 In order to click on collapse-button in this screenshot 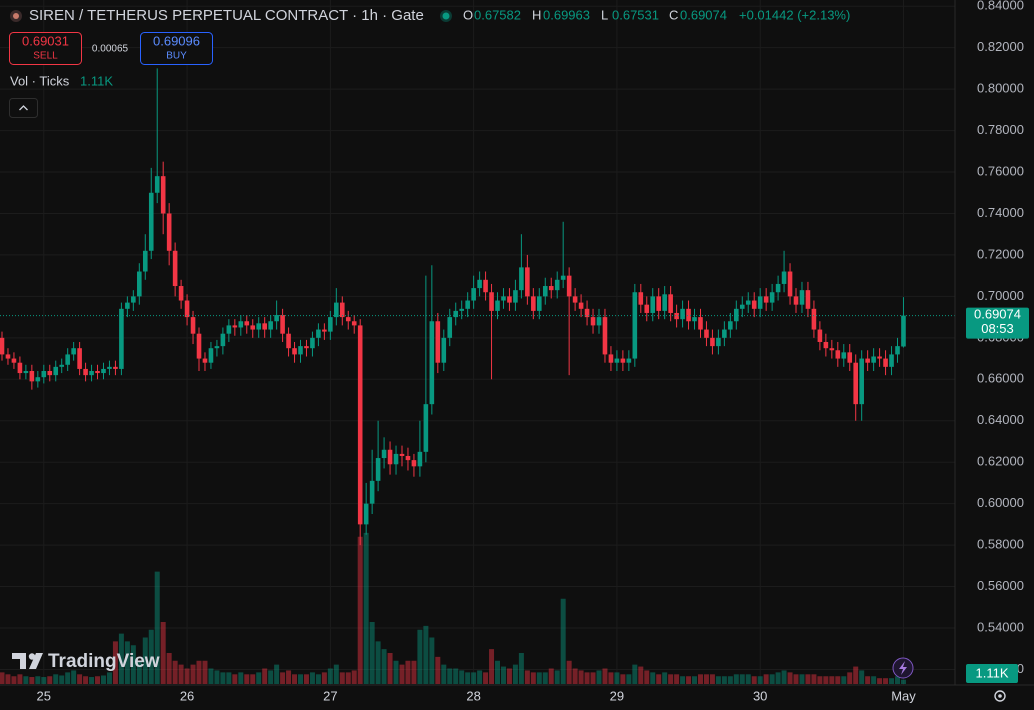, I will do `click(23, 108)`.